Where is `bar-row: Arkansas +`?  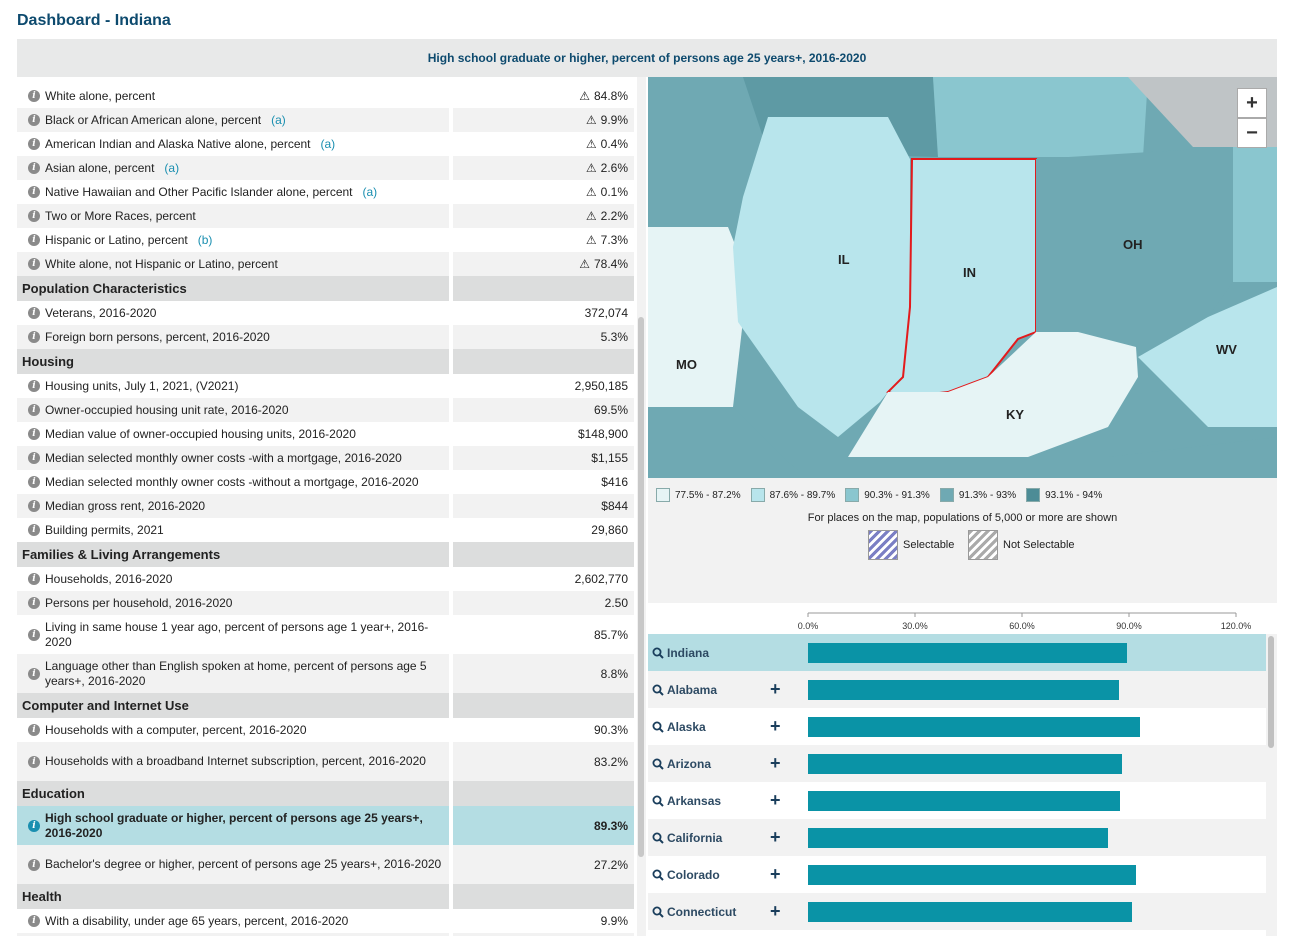
bar-row: Arkansas + is located at coordinates (957, 800).